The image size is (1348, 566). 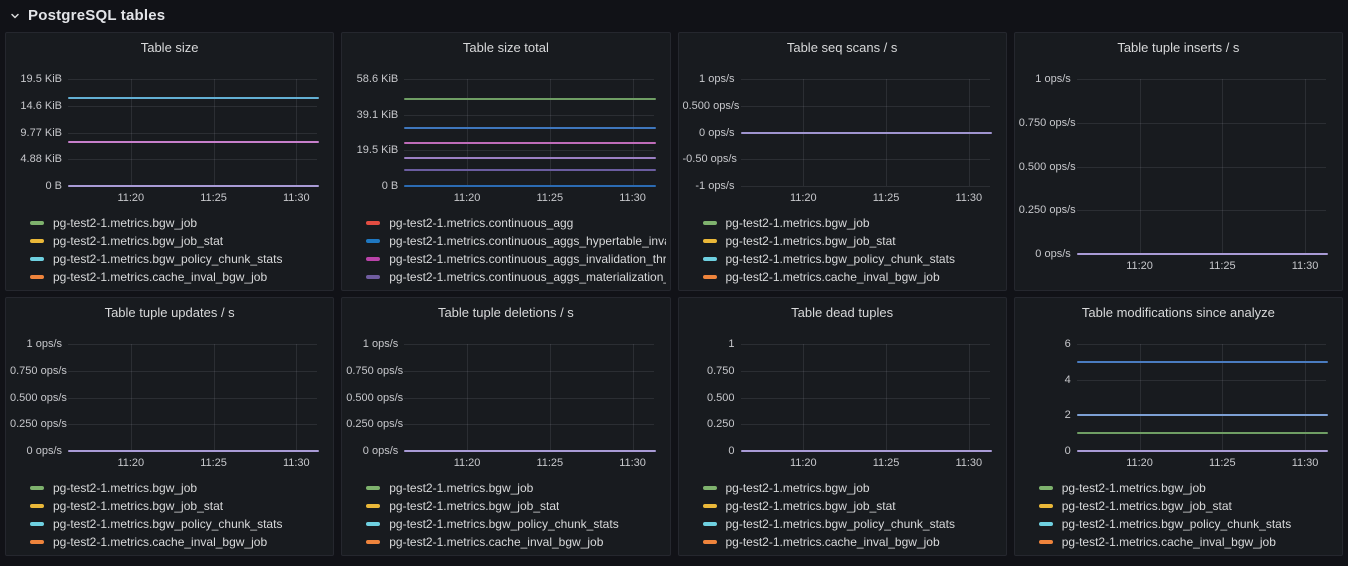 I want to click on panel-title: Table dead tuples, so click(x=842, y=312).